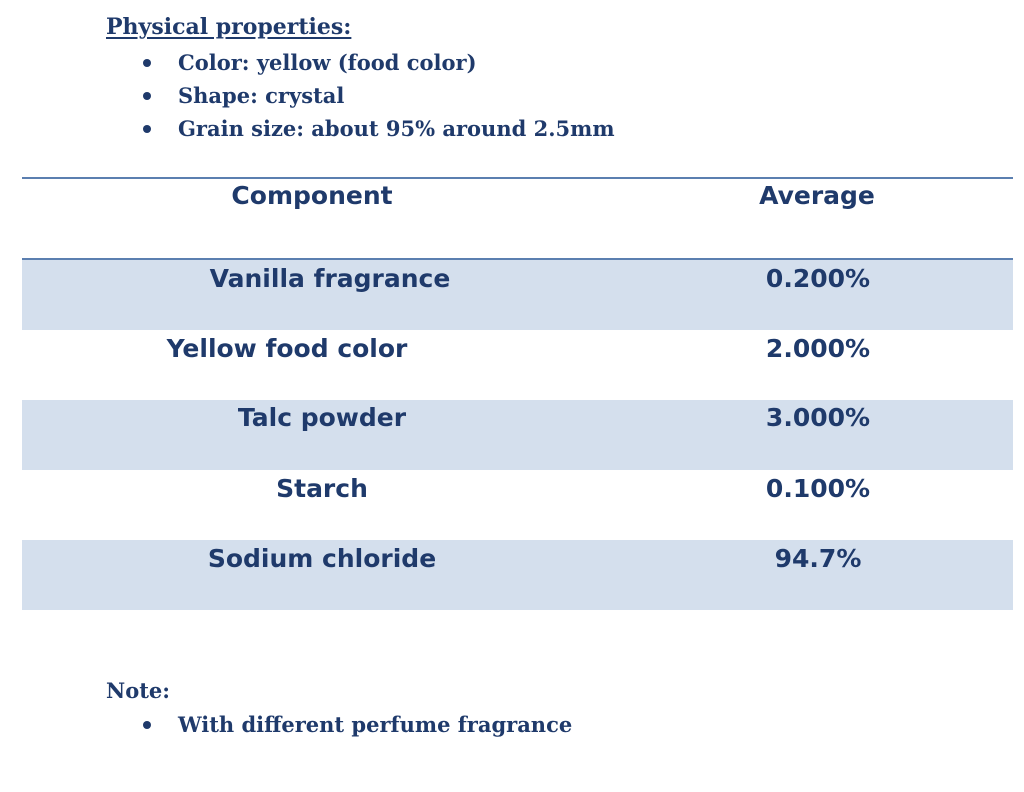 The image size is (1024, 792). Describe the element at coordinates (322, 488) in the screenshot. I see `component-cell: Starch` at that location.